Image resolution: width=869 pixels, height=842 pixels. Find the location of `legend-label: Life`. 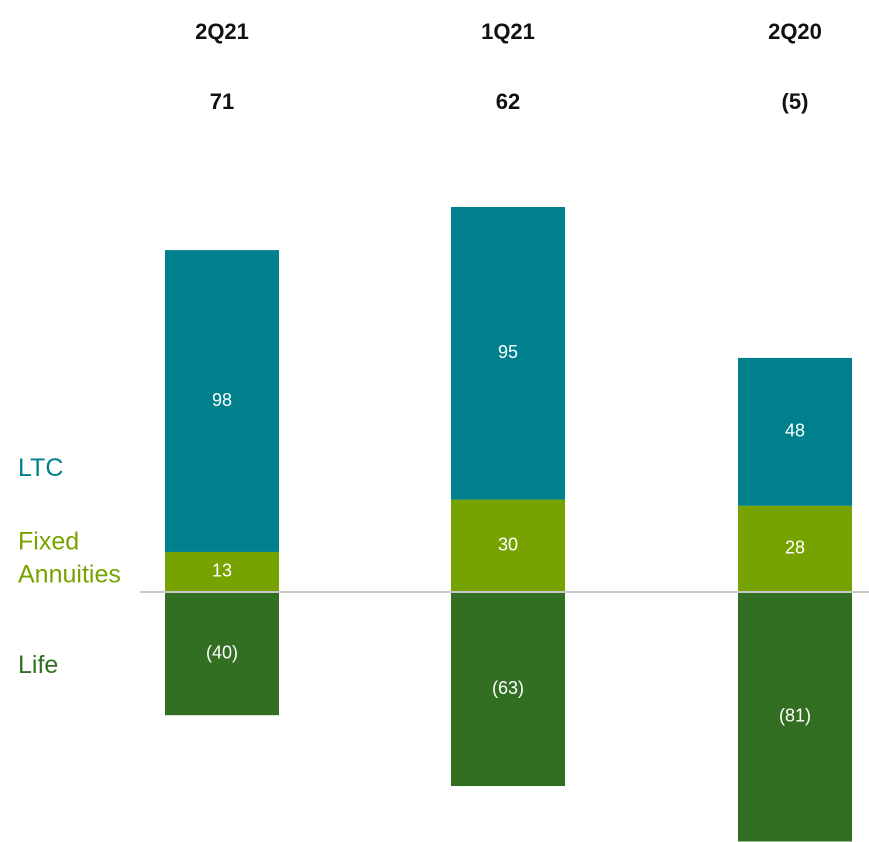

legend-label: Life is located at coordinates (38, 664).